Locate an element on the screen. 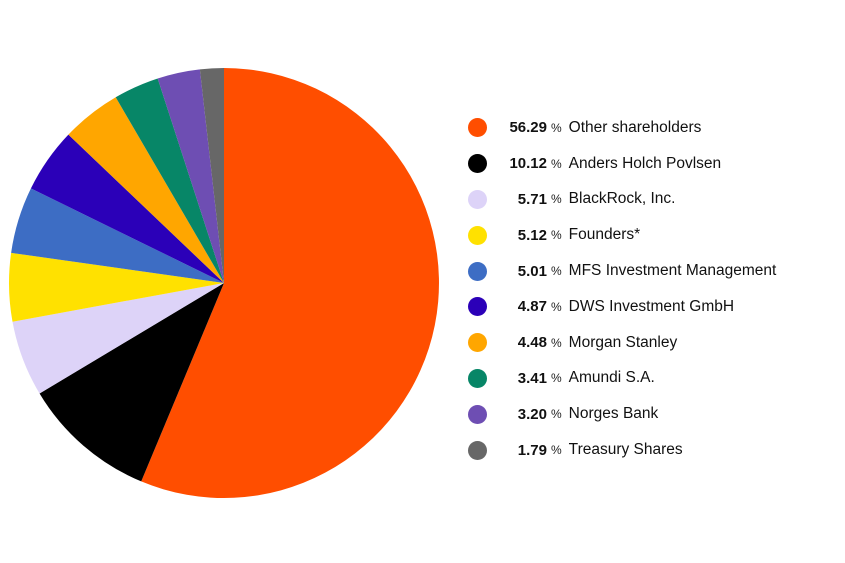 The width and height of the screenshot is (845, 563). legend-item-other-shareholders: 56.29% Other shareholders is located at coordinates (648, 128).